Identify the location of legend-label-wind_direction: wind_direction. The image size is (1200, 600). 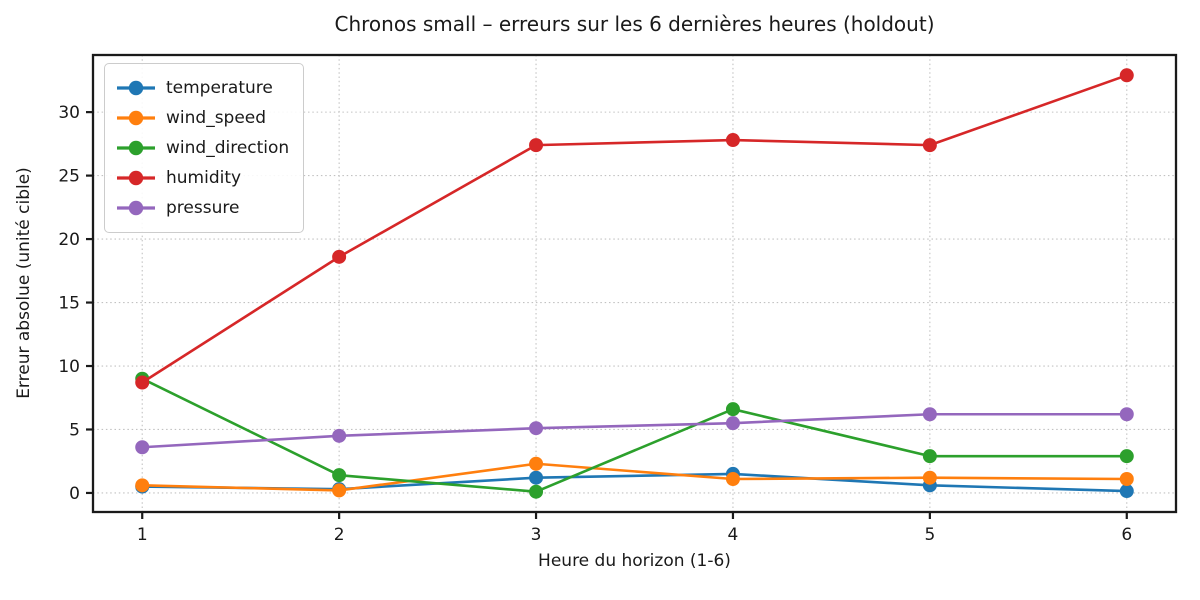
(228, 148).